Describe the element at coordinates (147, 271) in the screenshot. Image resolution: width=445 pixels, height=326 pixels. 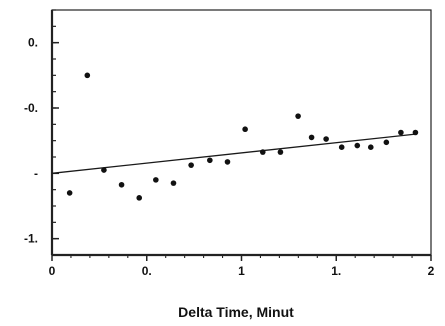
I see `x-tick-label: 0.` at that location.